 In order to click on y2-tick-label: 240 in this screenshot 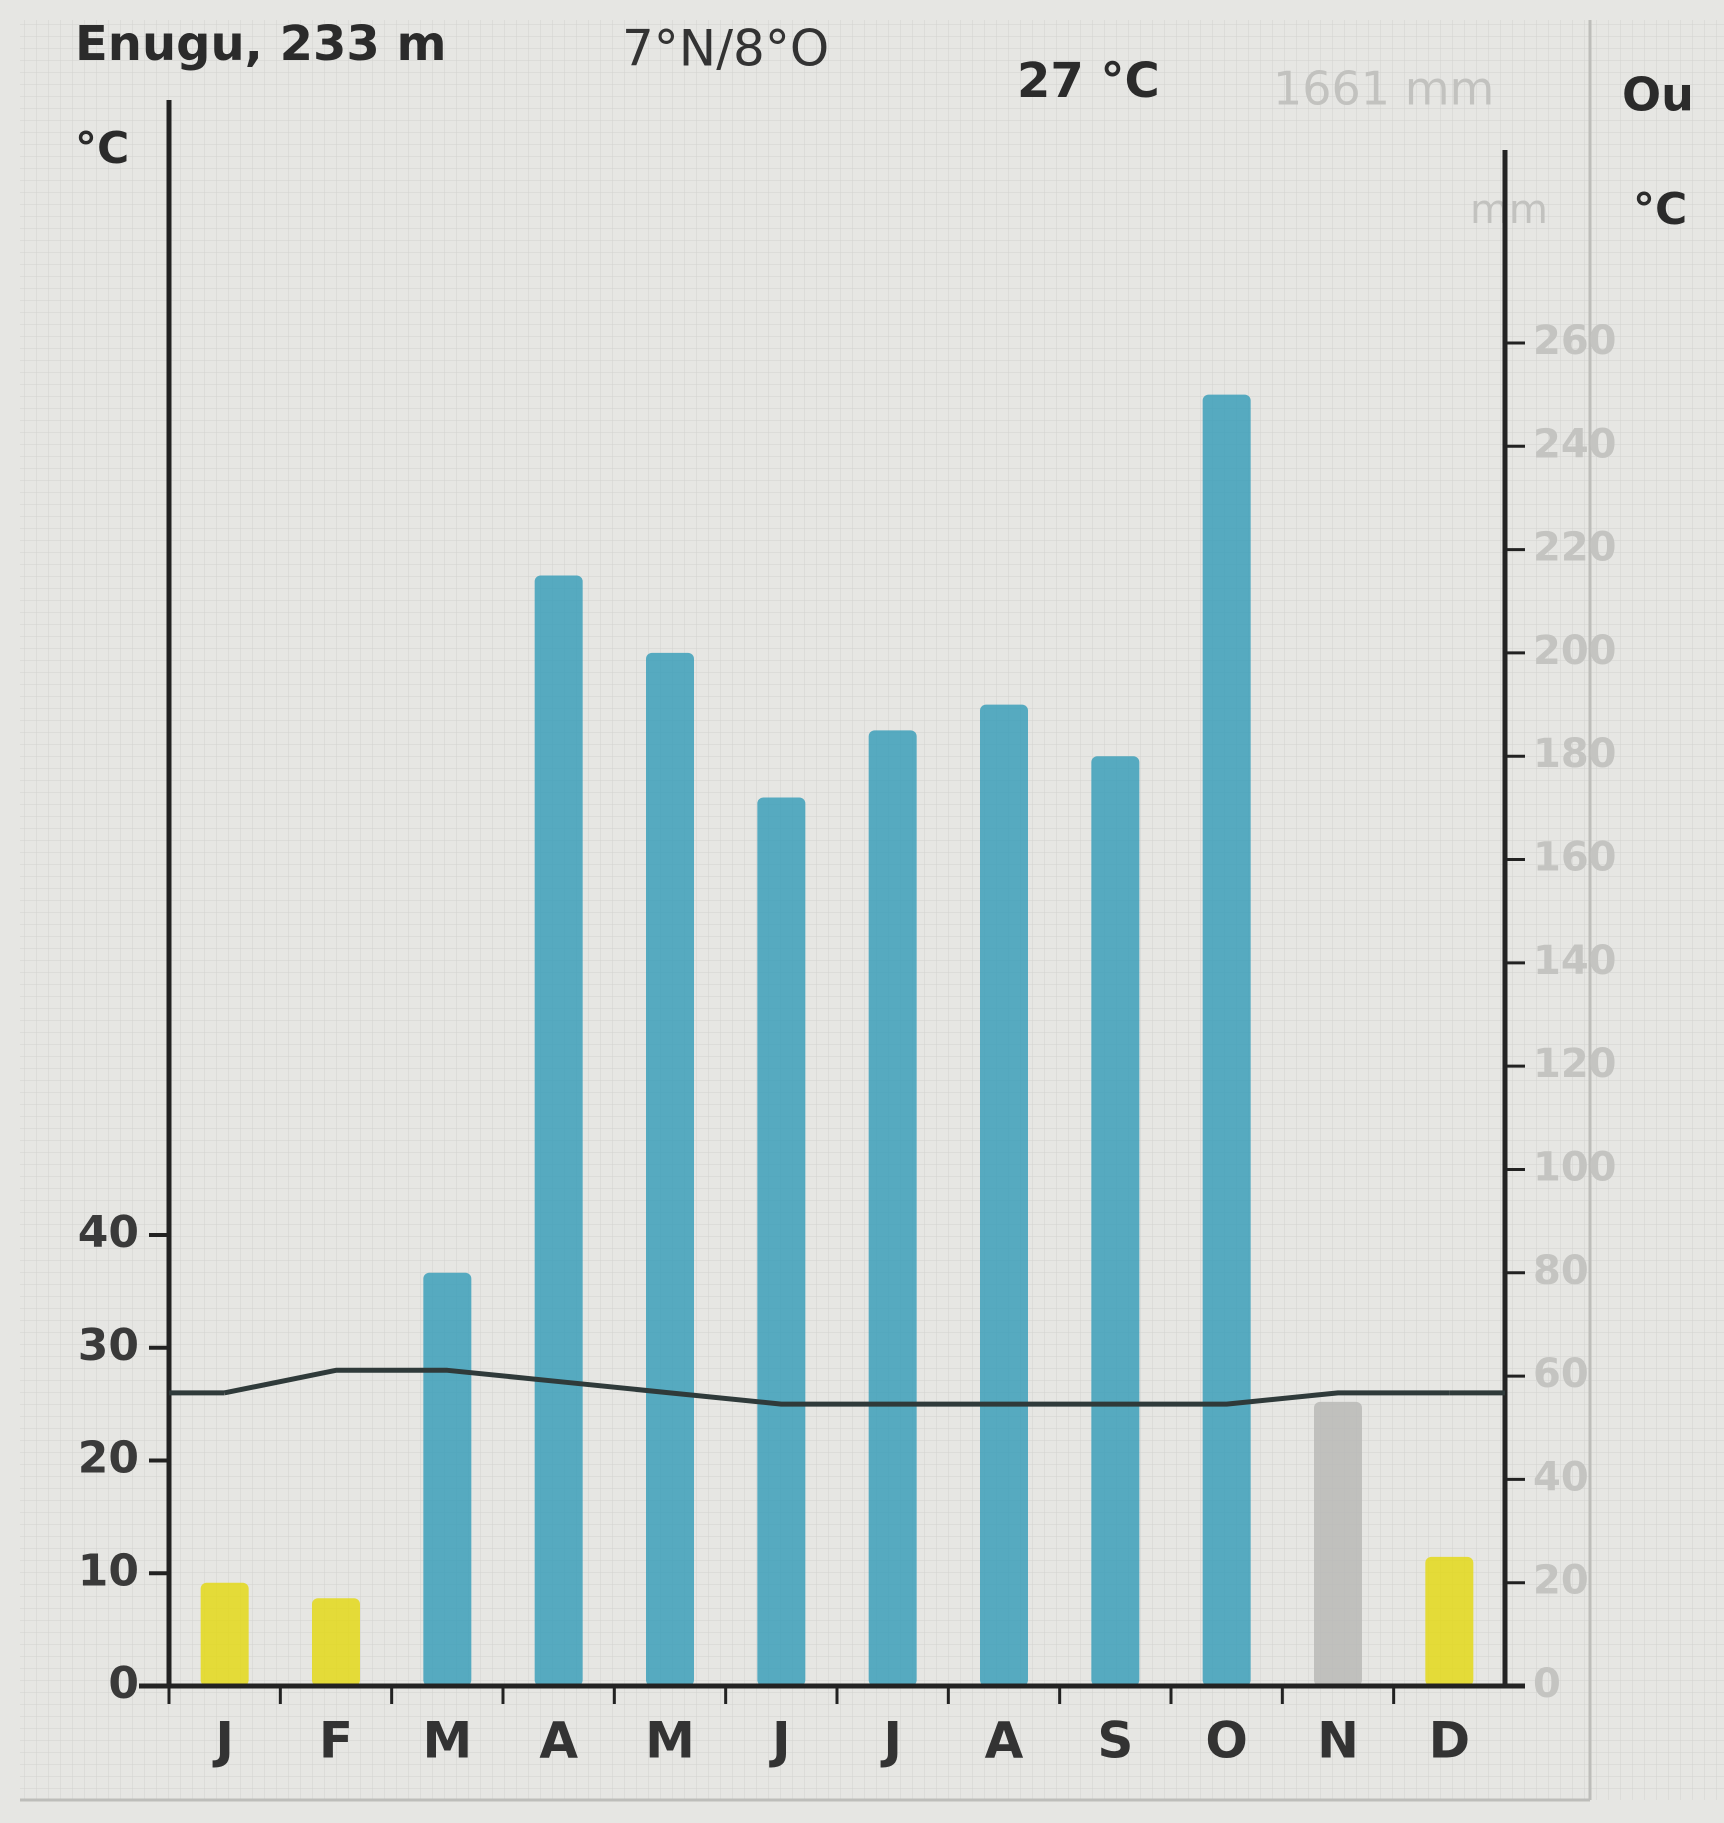, I will do `click(1575, 444)`.